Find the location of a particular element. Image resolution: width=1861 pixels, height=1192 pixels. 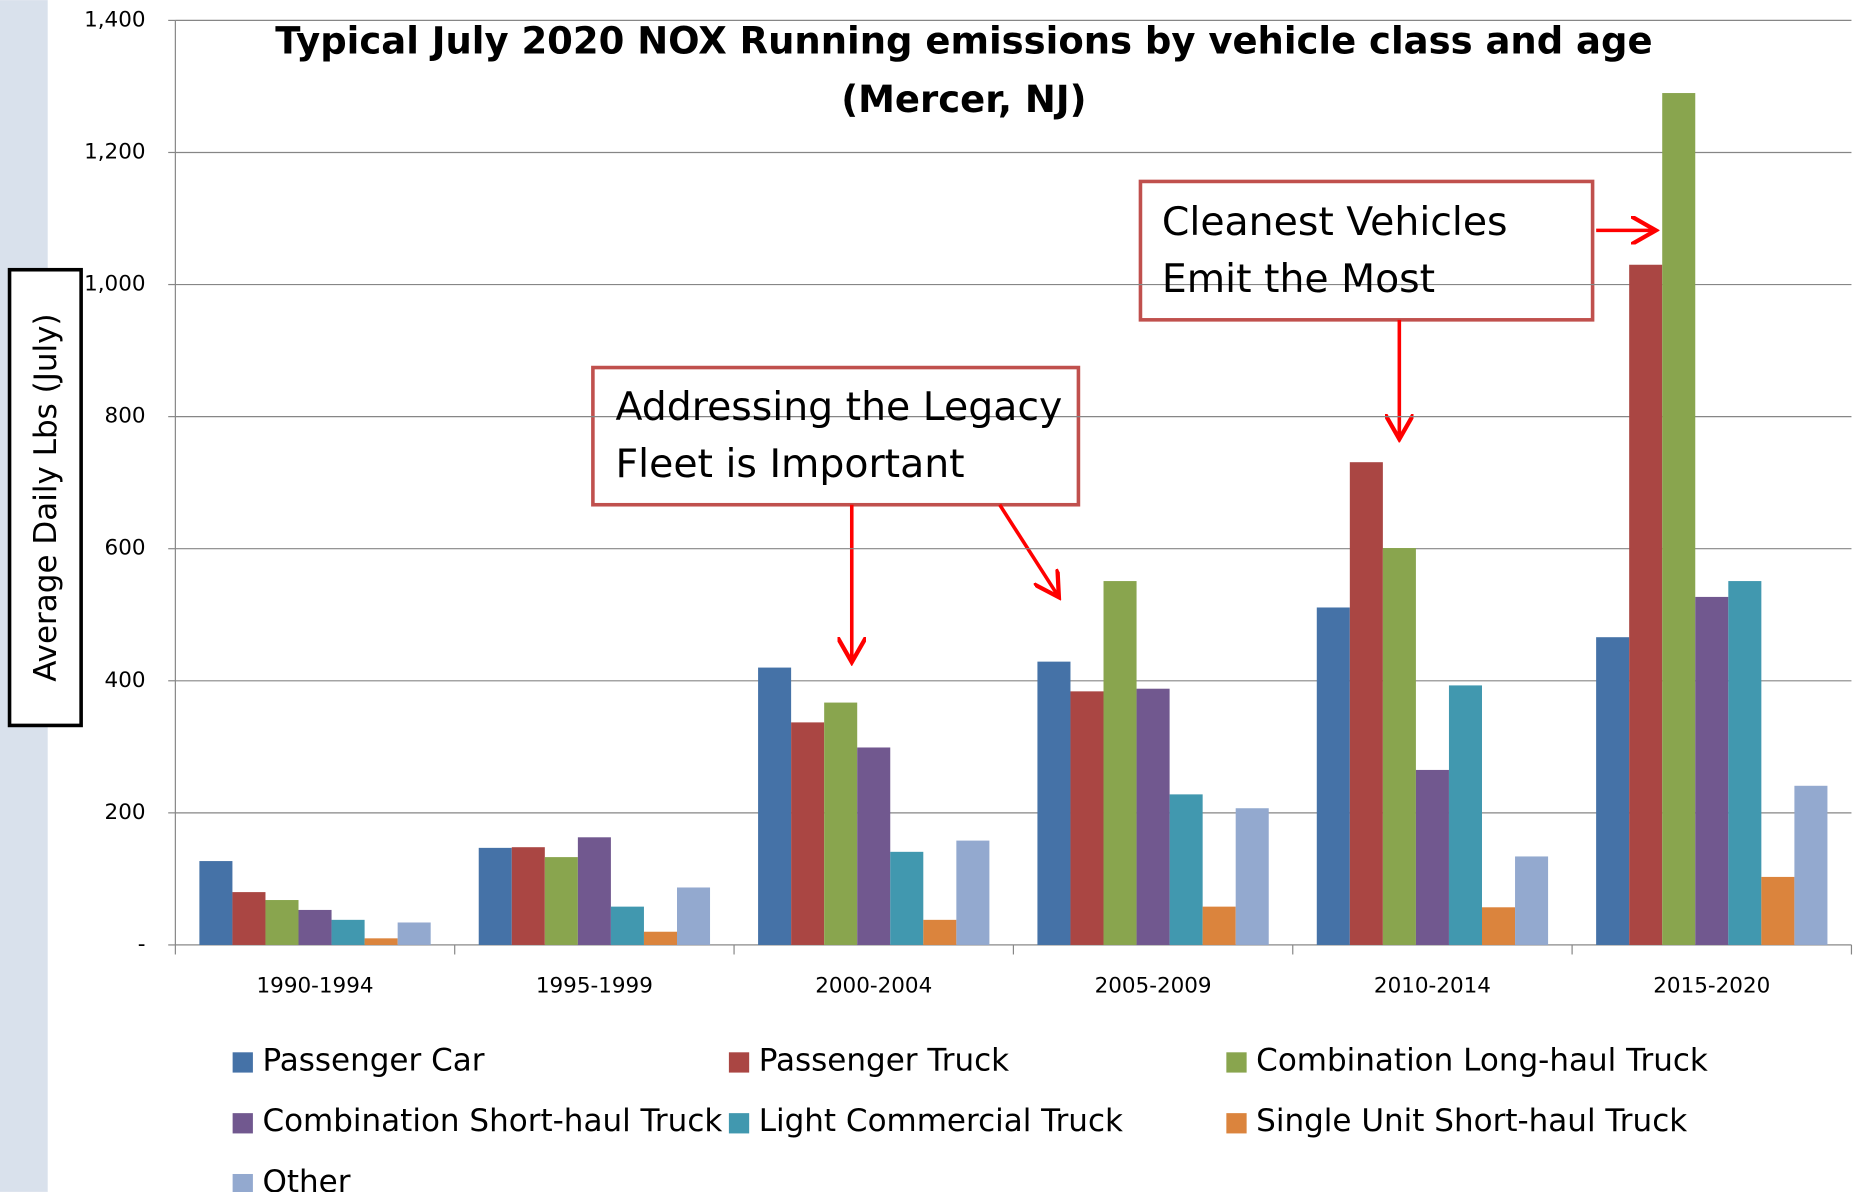

chart-title: (Mercer, NJ) is located at coordinates (963, 99).